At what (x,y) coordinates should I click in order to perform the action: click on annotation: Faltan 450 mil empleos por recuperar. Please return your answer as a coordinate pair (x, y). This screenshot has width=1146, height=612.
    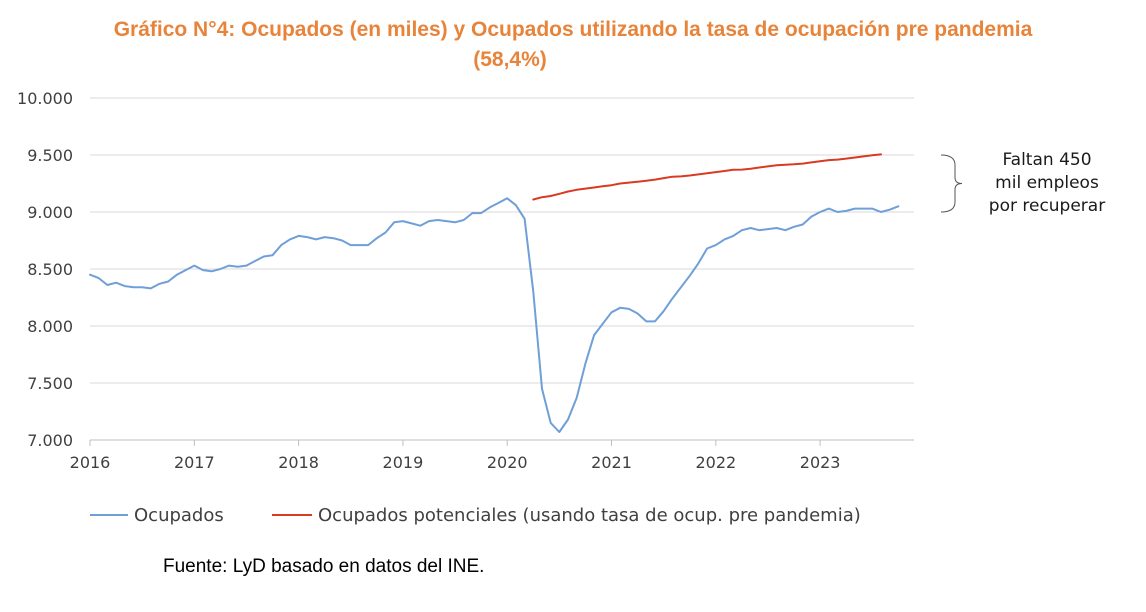
    Looking at the image, I should click on (1022, 183).